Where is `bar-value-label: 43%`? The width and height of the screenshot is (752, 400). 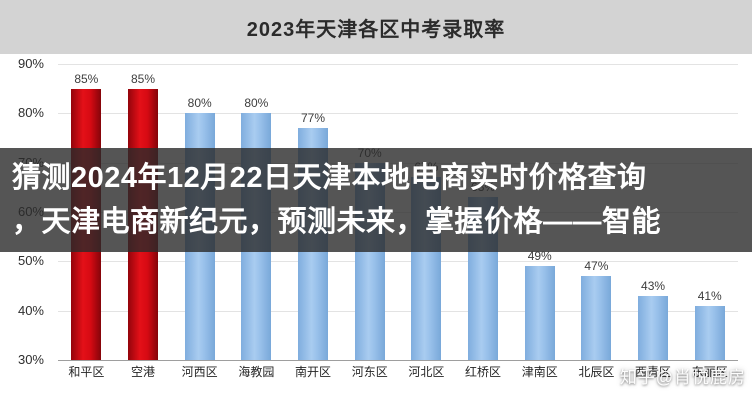
bar-value-label: 43% is located at coordinates (653, 285).